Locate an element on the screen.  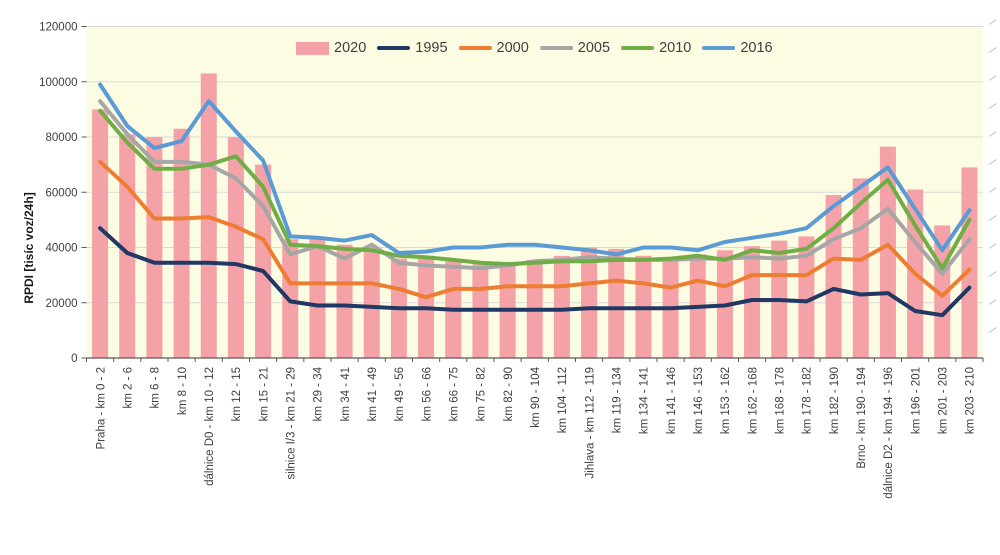
legend-label: 2010 is located at coordinates (675, 47).